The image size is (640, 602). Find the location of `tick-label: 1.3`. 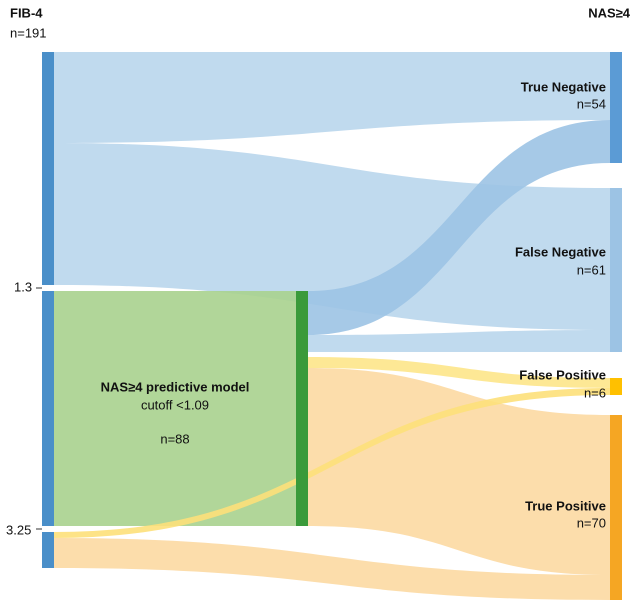

tick-label: 1.3 is located at coordinates (23, 286).